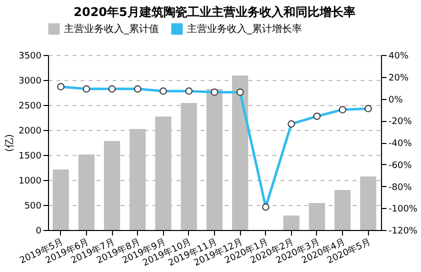  What do you see at coordinates (30, 157) in the screenshot?
I see `y-tick-label: 1500` at bounding box center [30, 157].